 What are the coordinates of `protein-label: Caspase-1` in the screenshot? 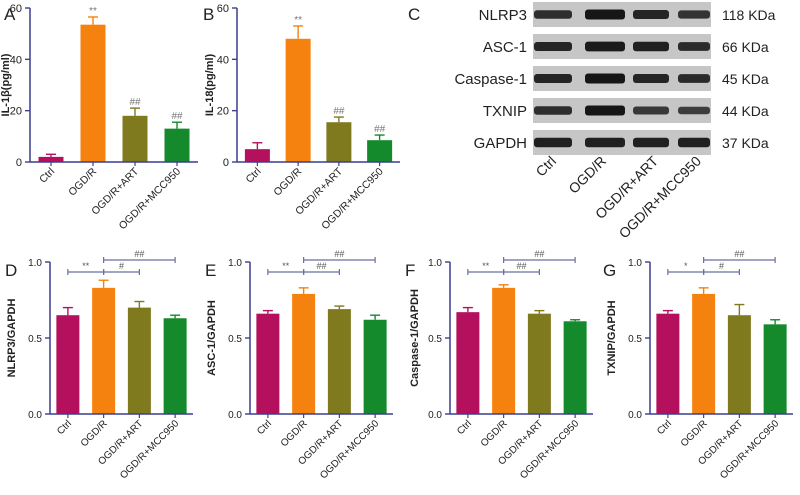 It's located at (490, 79).